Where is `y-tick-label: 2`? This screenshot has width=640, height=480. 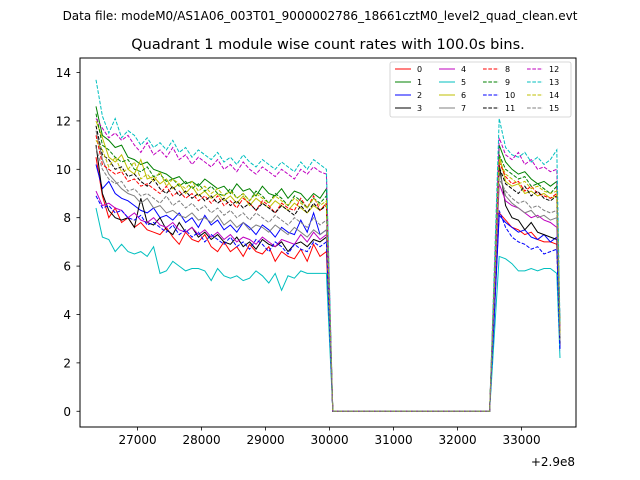 y-tick-label: 2 is located at coordinates (67, 363).